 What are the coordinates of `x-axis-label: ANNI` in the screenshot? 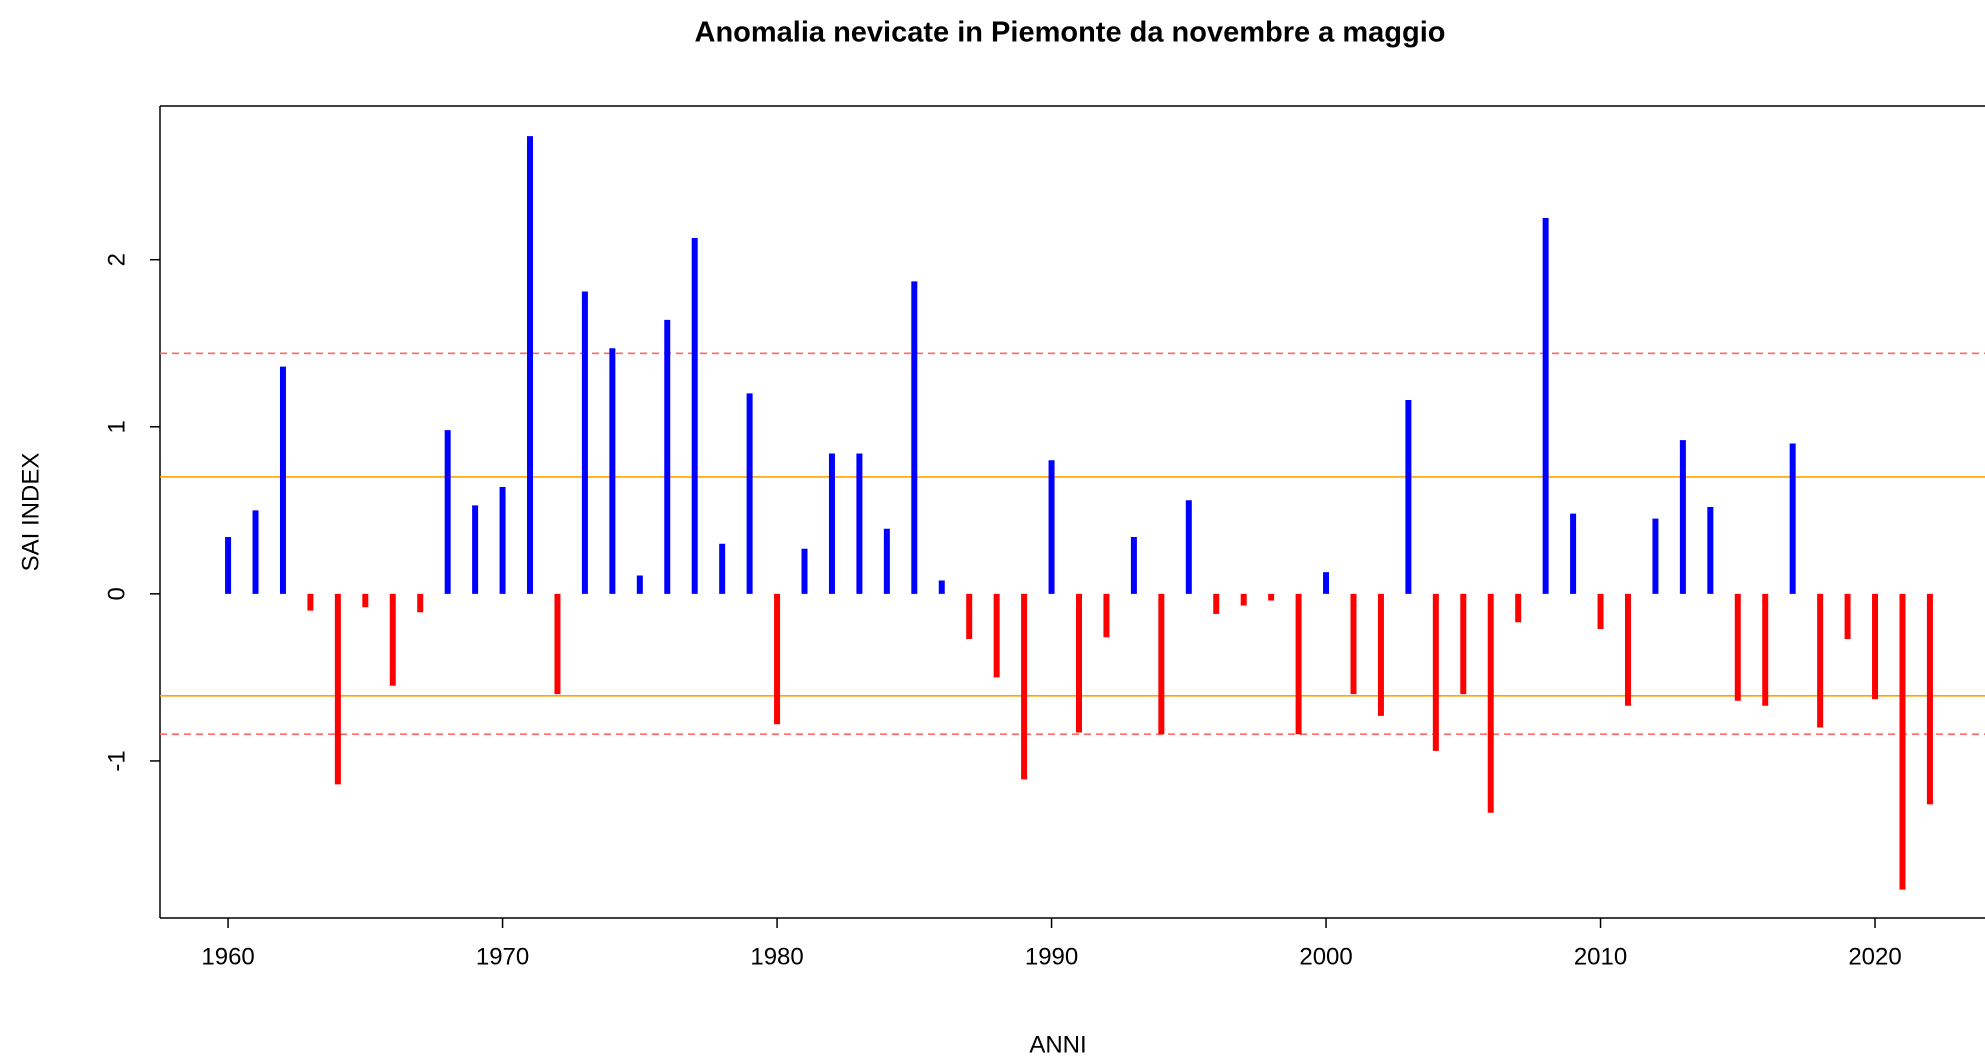 It's located at (1057, 1044).